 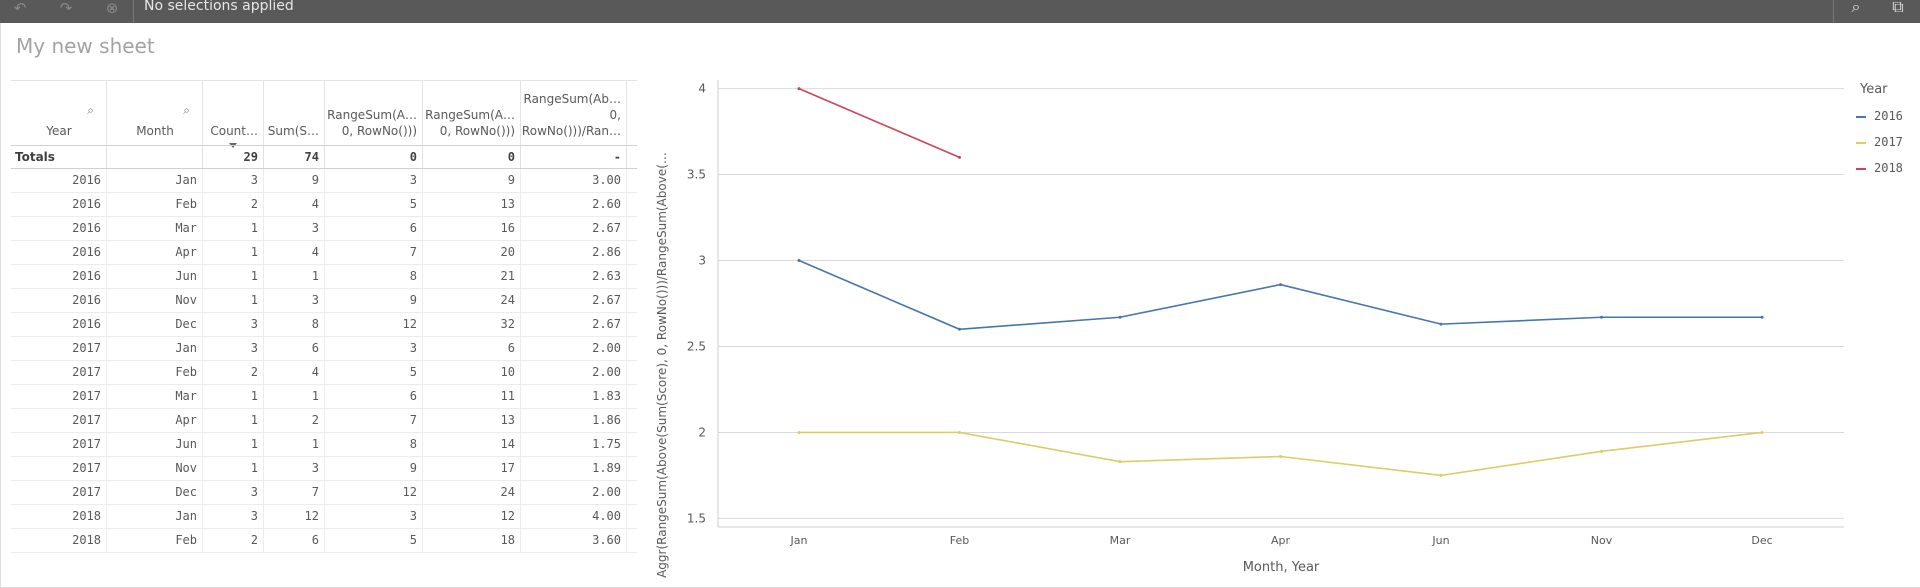 I want to click on table-row: 2016 Jan 3 9 3 9 3.00, so click(x=324, y=181).